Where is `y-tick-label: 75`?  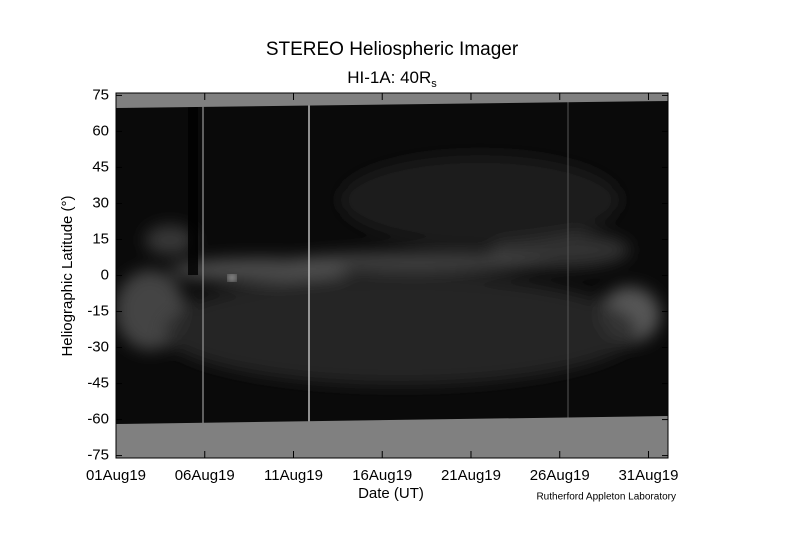
y-tick-label: 75 is located at coordinates (100, 94).